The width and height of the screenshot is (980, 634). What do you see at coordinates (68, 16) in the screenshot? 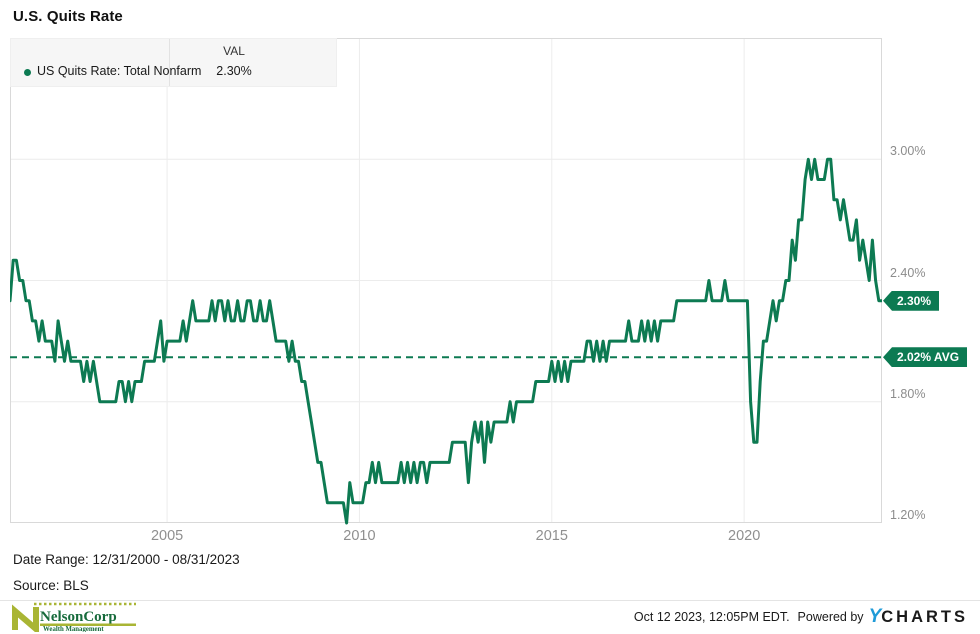
I see `page-title: U.S. Quits Rate` at bounding box center [68, 16].